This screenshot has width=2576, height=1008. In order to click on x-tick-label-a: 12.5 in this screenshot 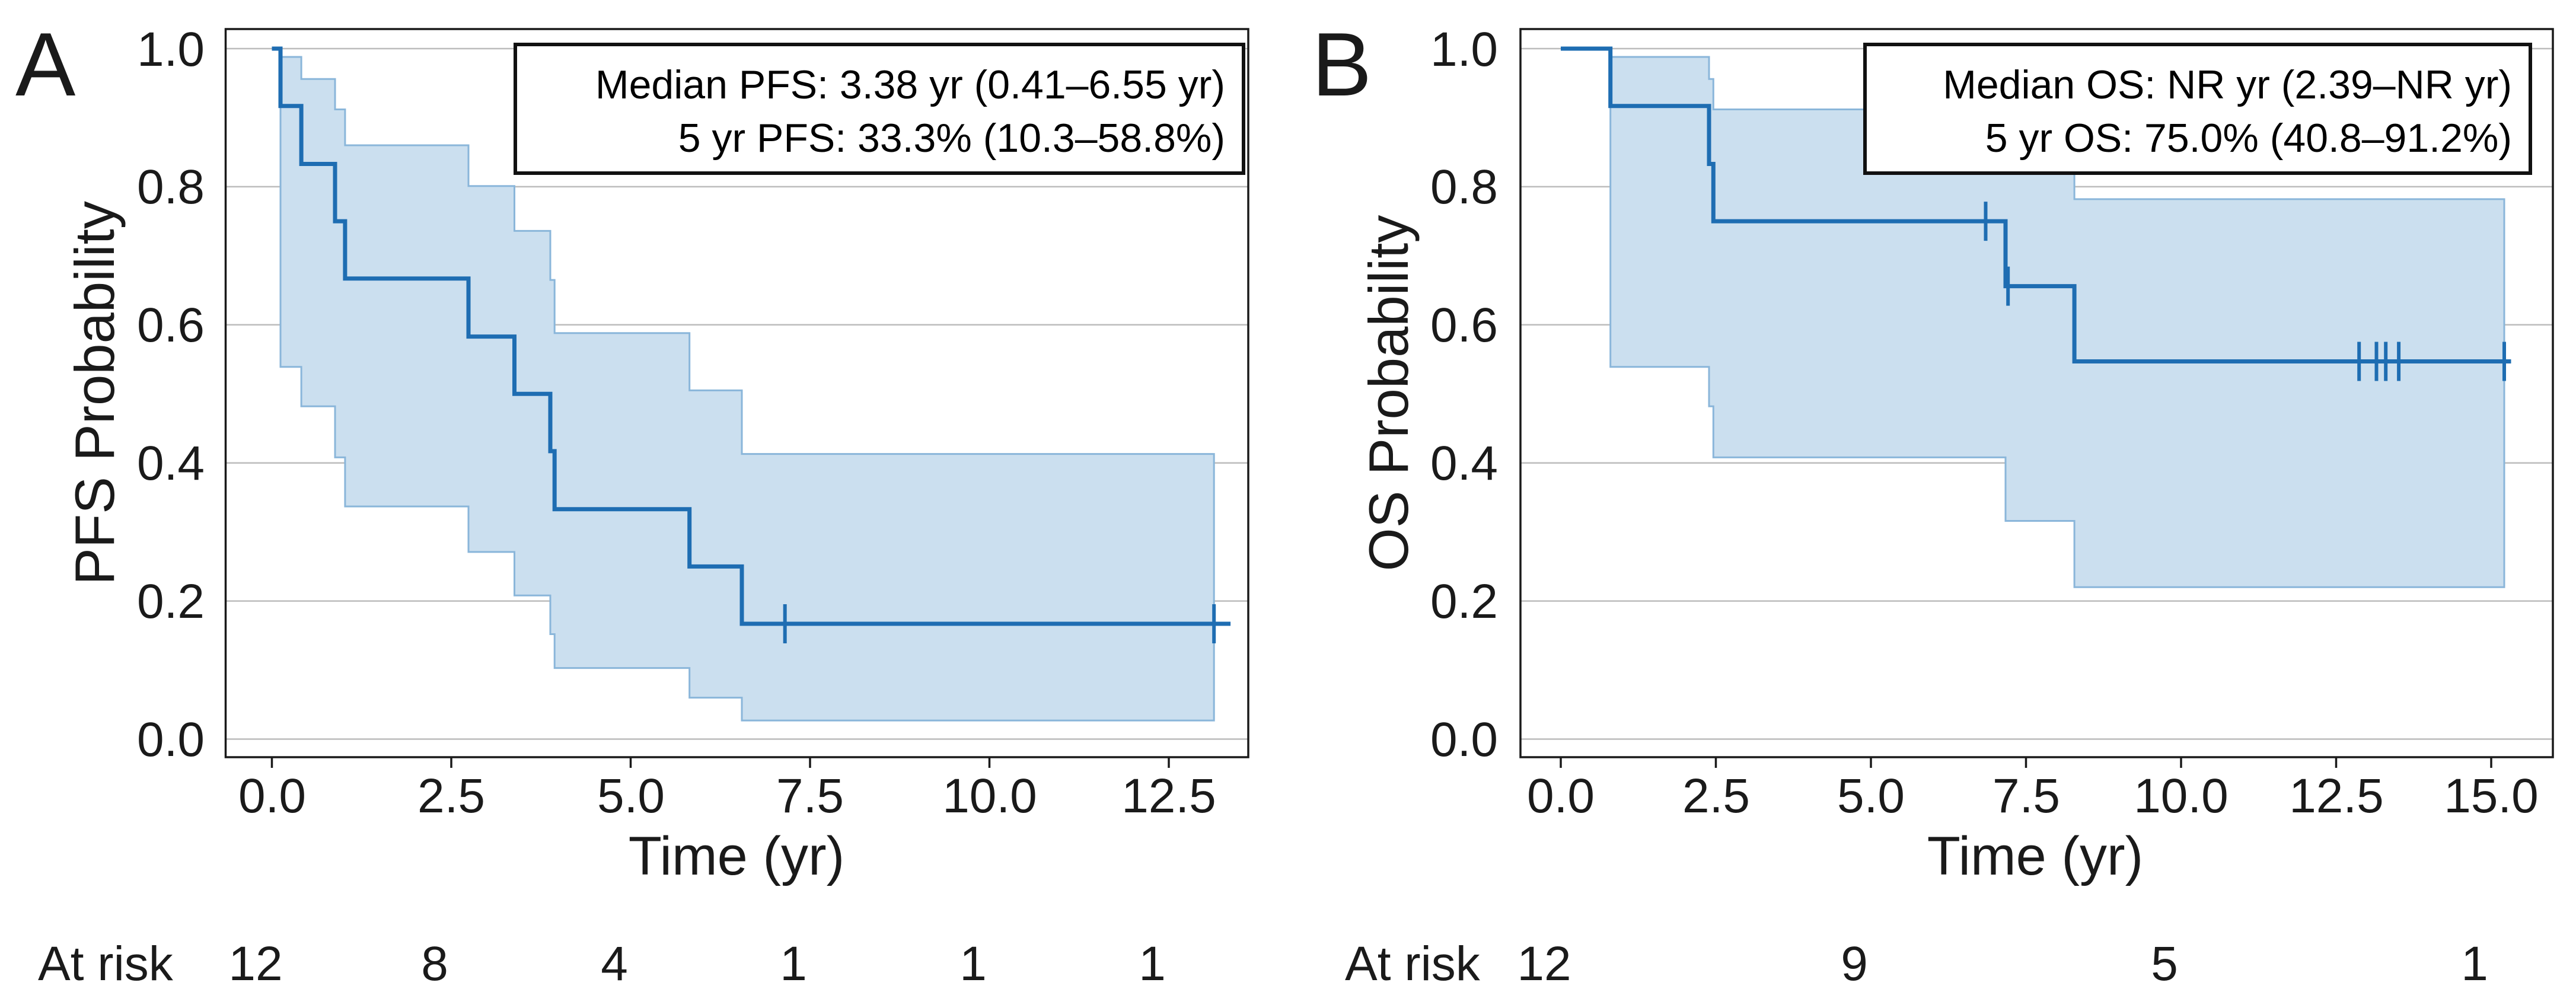, I will do `click(1168, 796)`.